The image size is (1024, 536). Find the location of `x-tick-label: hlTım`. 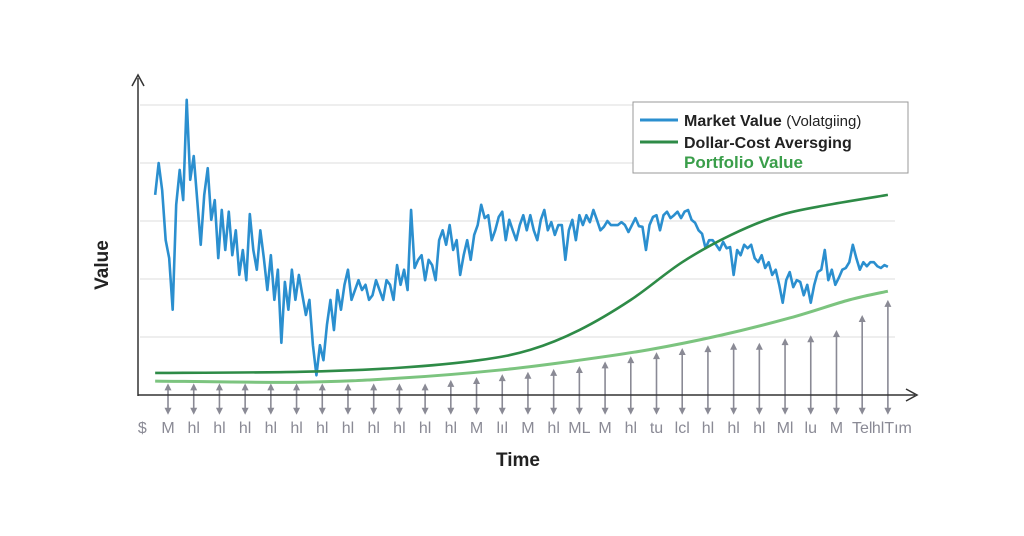

x-tick-label: hlTım is located at coordinates (892, 428).